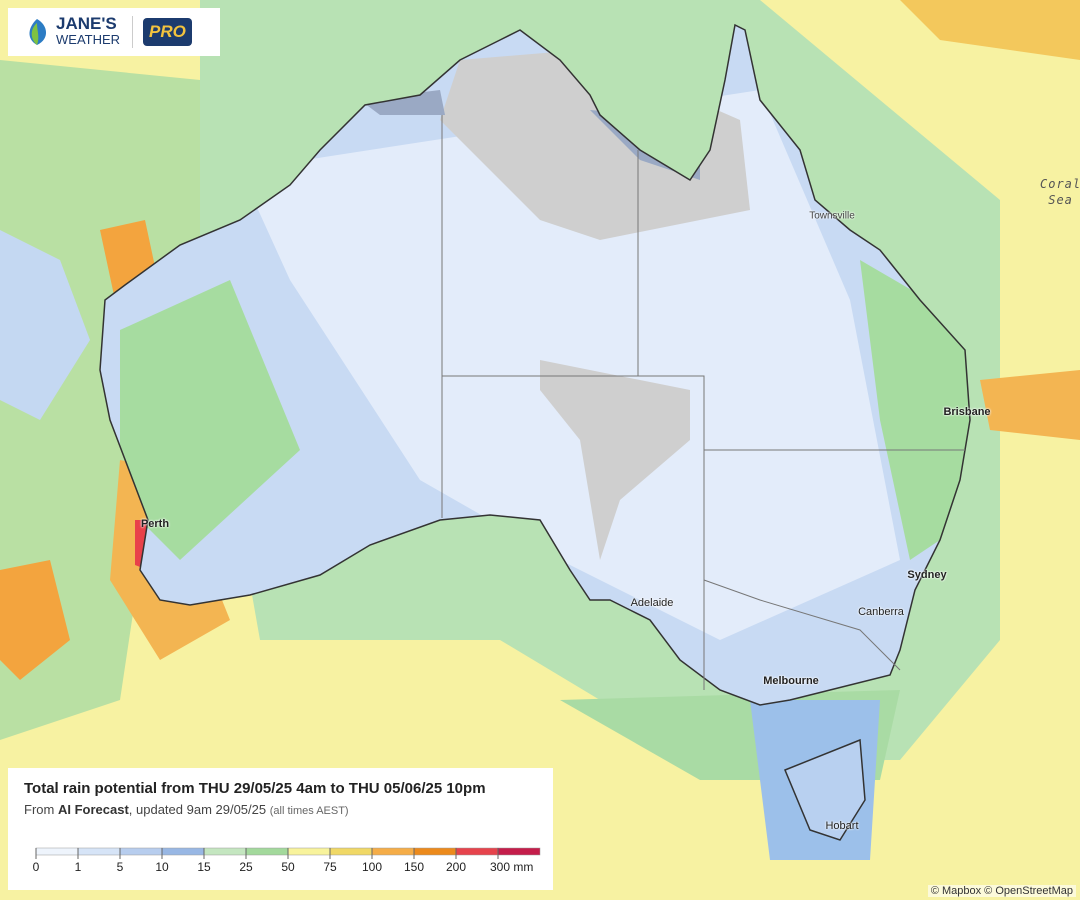 This screenshot has width=1080, height=900. I want to click on place-label: Adelaide, so click(652, 603).